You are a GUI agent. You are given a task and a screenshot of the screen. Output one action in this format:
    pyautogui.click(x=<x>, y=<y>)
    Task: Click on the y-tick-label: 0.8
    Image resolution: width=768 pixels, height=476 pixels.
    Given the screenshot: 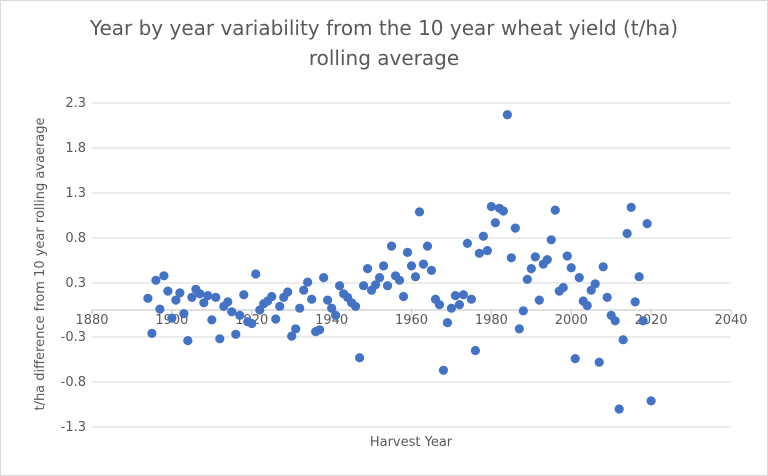 What is the action you would take?
    pyautogui.click(x=75, y=238)
    